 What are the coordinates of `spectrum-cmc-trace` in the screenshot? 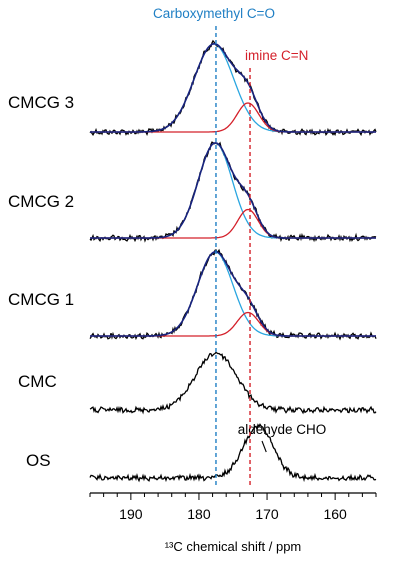 It's located at (233, 383).